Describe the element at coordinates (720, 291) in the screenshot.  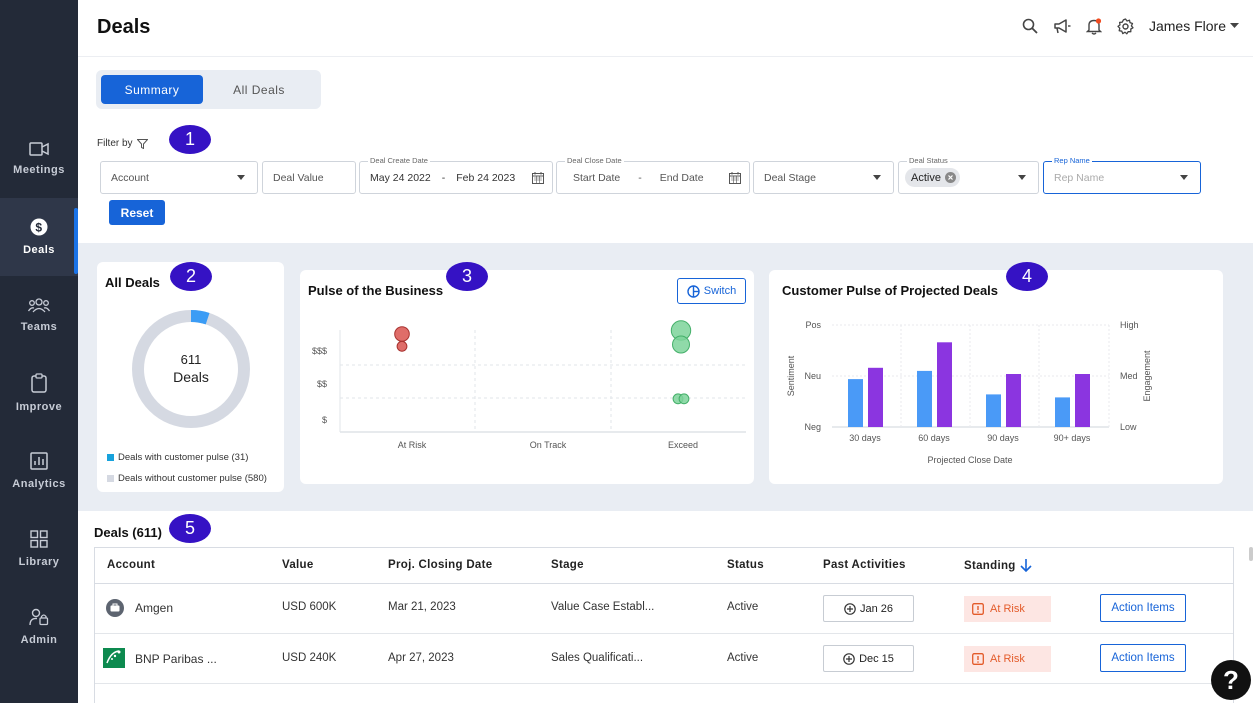
I see `switch-label: Switch` at that location.